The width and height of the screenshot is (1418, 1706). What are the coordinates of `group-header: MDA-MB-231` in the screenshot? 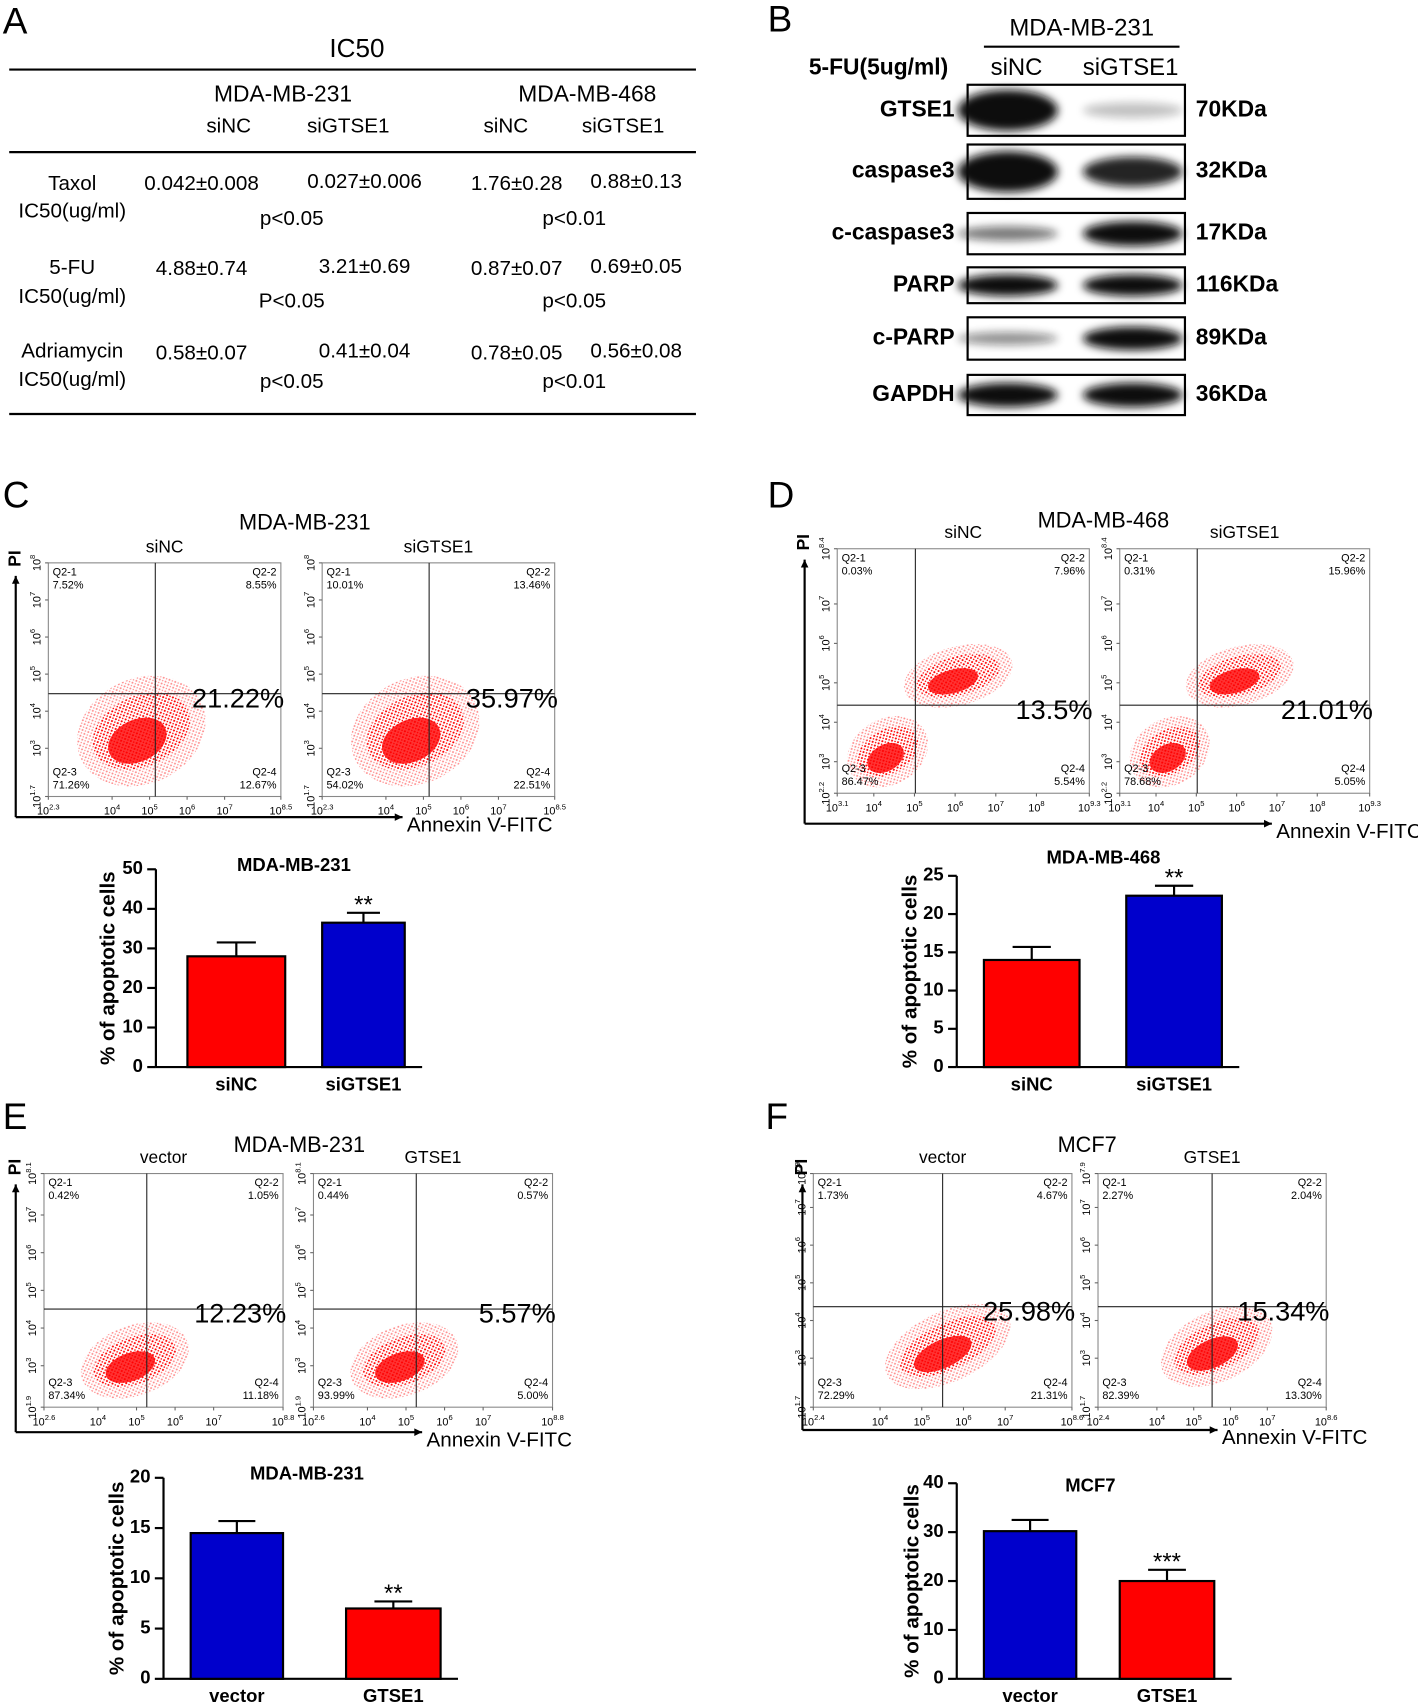 It's located at (283, 94).